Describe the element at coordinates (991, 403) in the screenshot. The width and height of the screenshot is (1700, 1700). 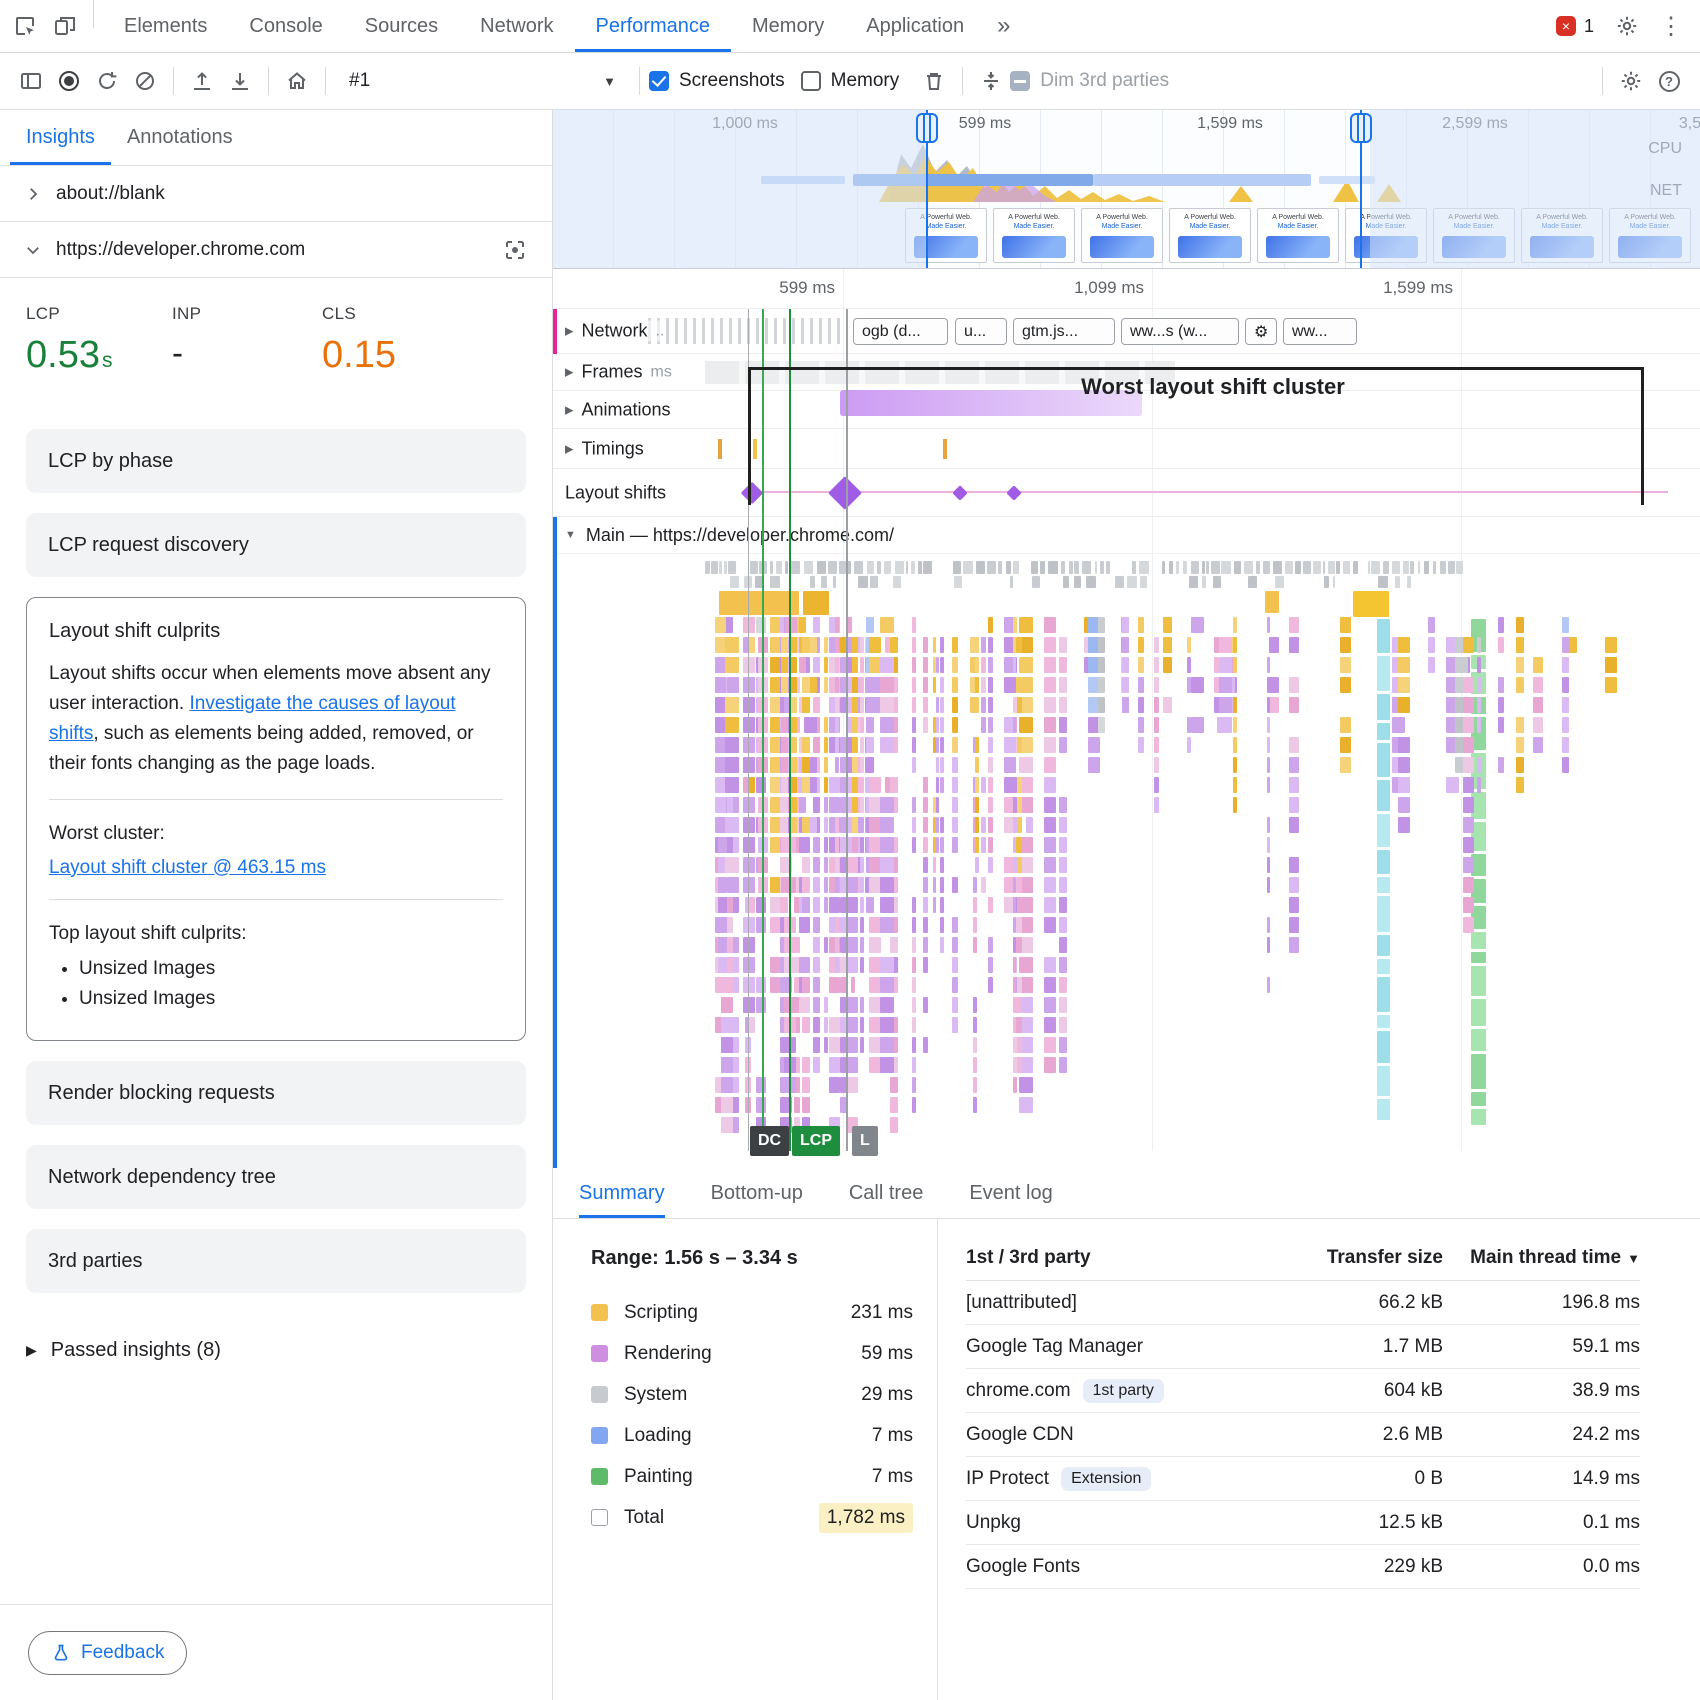
I see `layout-shift-cluster-bar` at that location.